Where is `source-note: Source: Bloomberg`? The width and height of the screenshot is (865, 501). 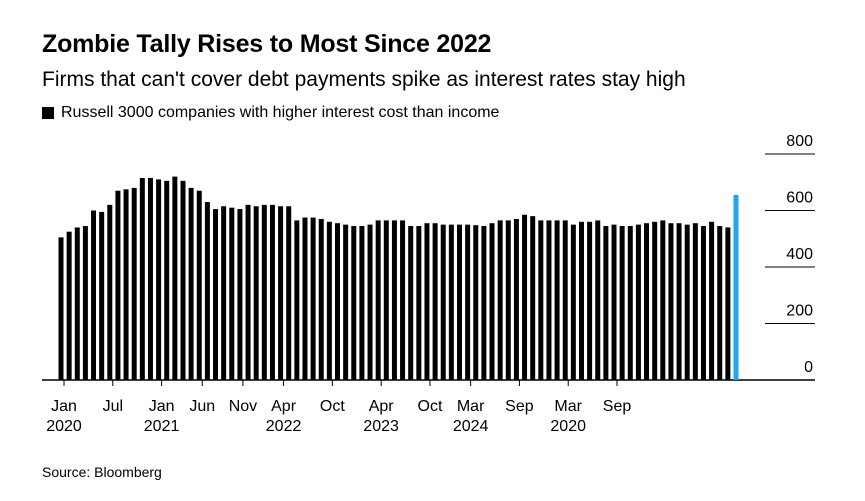 source-note: Source: Bloomberg is located at coordinates (102, 472).